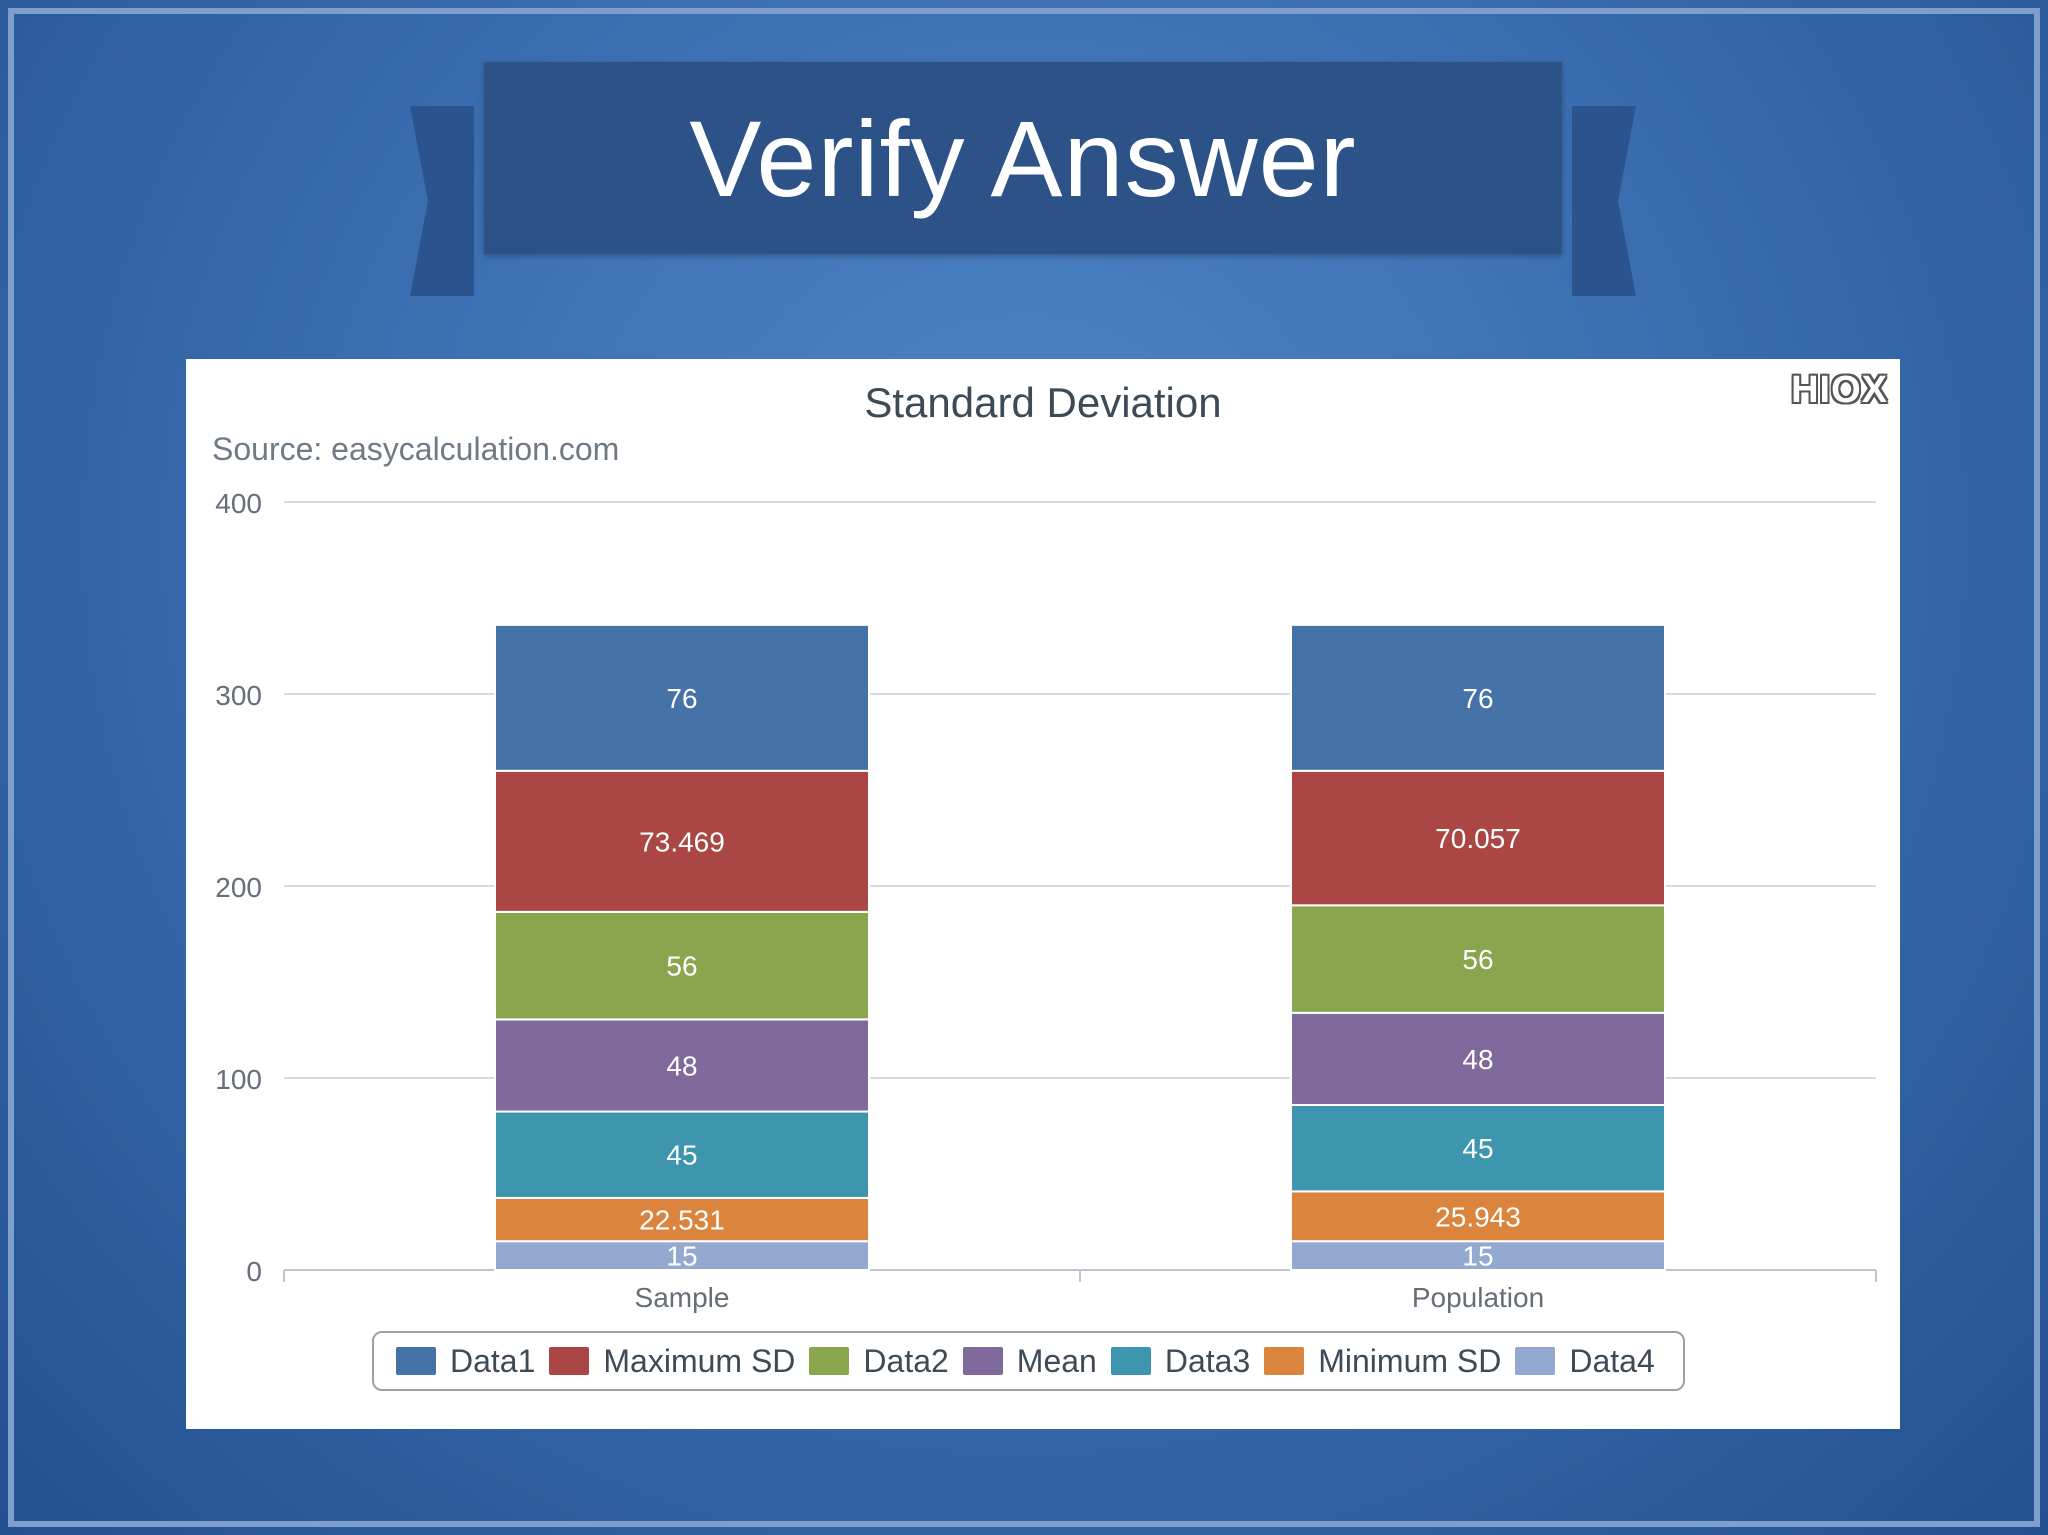 This screenshot has width=2048, height=1535. Describe the element at coordinates (1478, 1297) in the screenshot. I see `x-category-label: Population` at that location.